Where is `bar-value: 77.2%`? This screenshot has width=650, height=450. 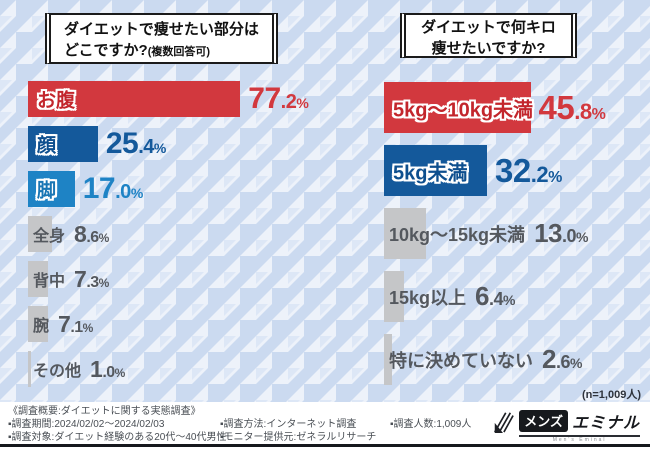
bar-value: 77.2% is located at coordinates (278, 99).